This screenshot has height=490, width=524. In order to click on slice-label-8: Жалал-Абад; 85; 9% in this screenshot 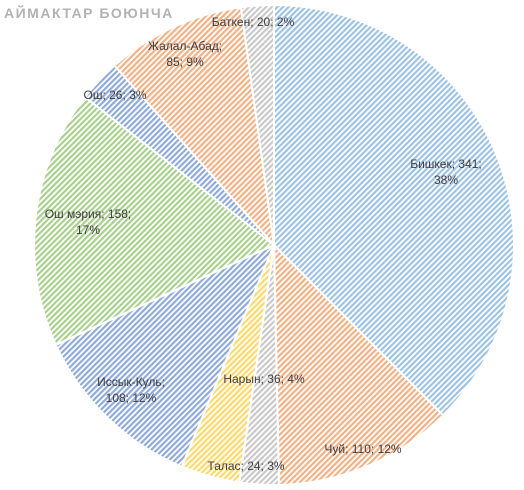, I will do `click(185, 54)`.